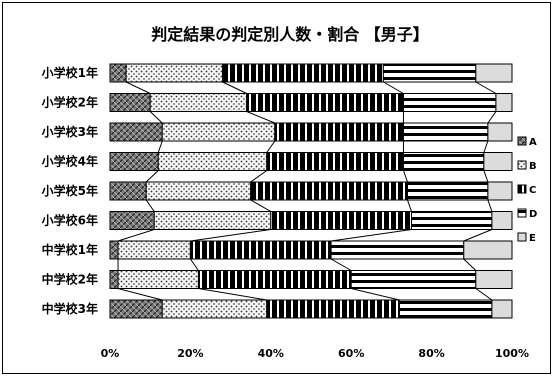 The width and height of the screenshot is (555, 378). What do you see at coordinates (512, 353) in the screenshot?
I see `x-tick-label: 100%` at bounding box center [512, 353].